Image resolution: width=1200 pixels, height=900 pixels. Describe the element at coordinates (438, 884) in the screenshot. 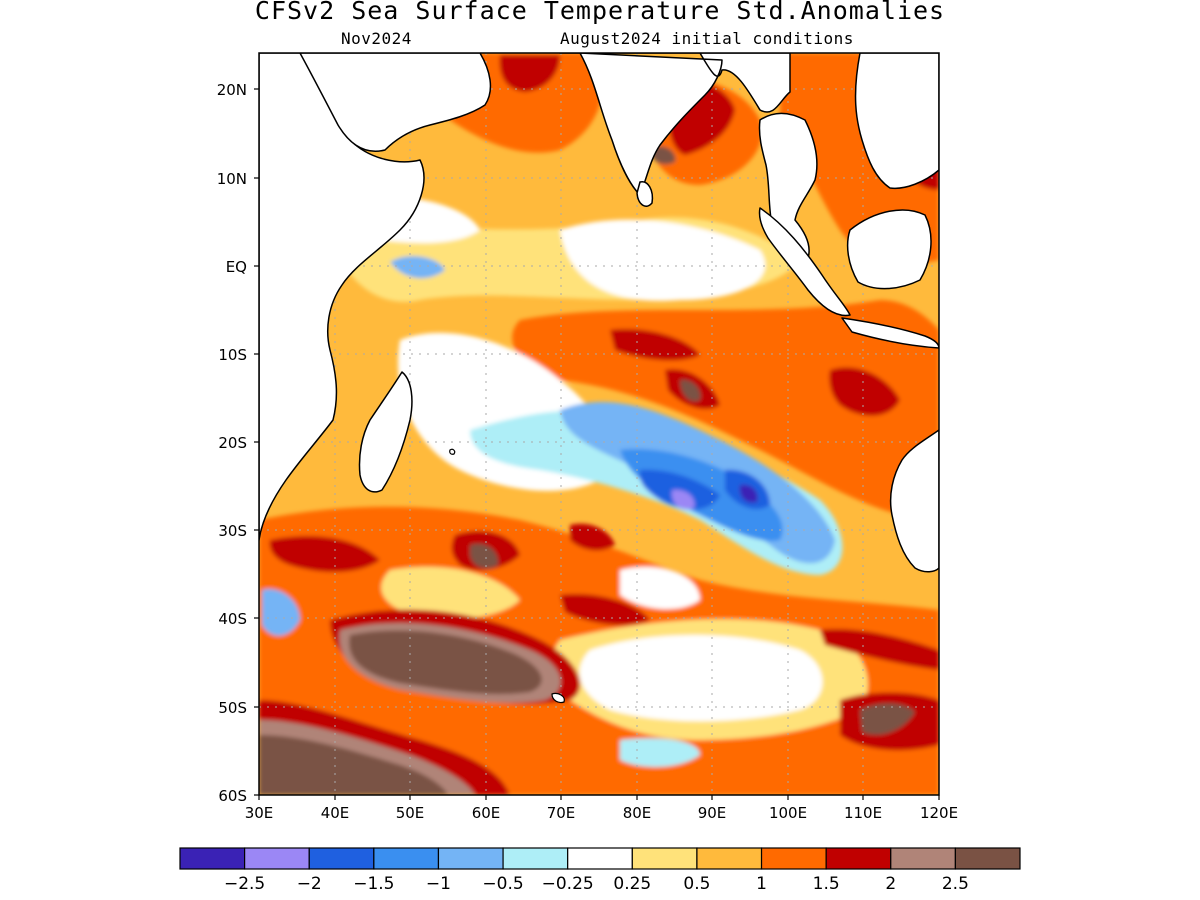

I see `colorbar-label: −1` at that location.